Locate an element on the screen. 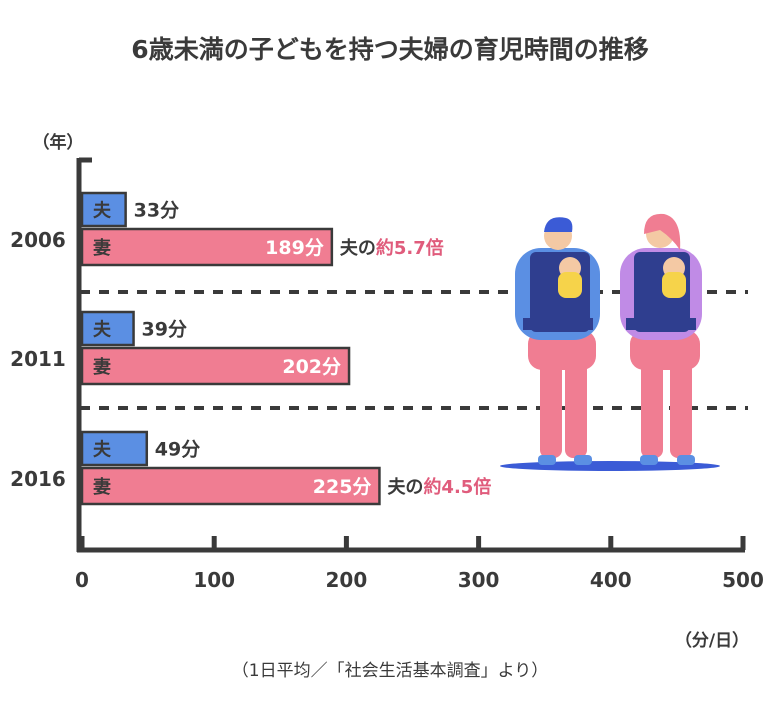  value-label: 39分 is located at coordinates (164, 330).